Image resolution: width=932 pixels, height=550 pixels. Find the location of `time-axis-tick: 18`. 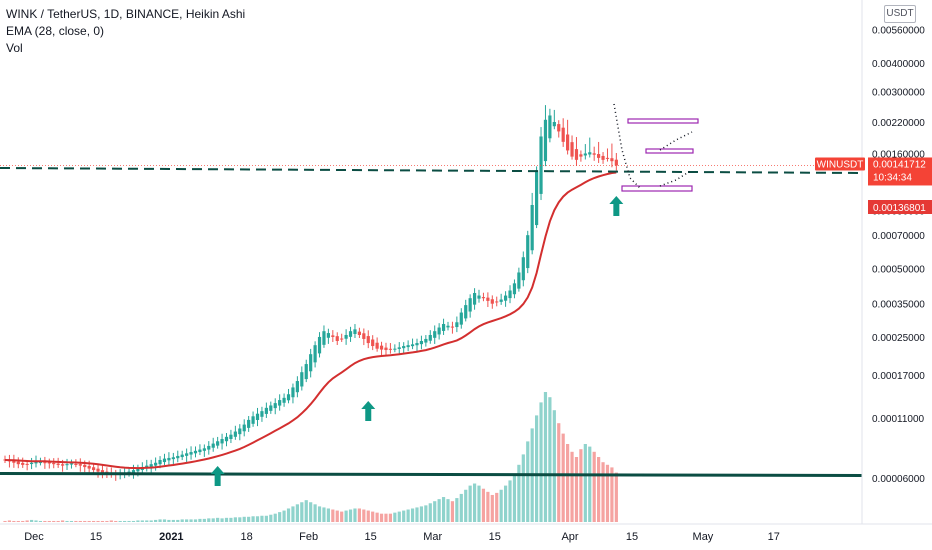

time-axis-tick: 18 is located at coordinates (247, 537).